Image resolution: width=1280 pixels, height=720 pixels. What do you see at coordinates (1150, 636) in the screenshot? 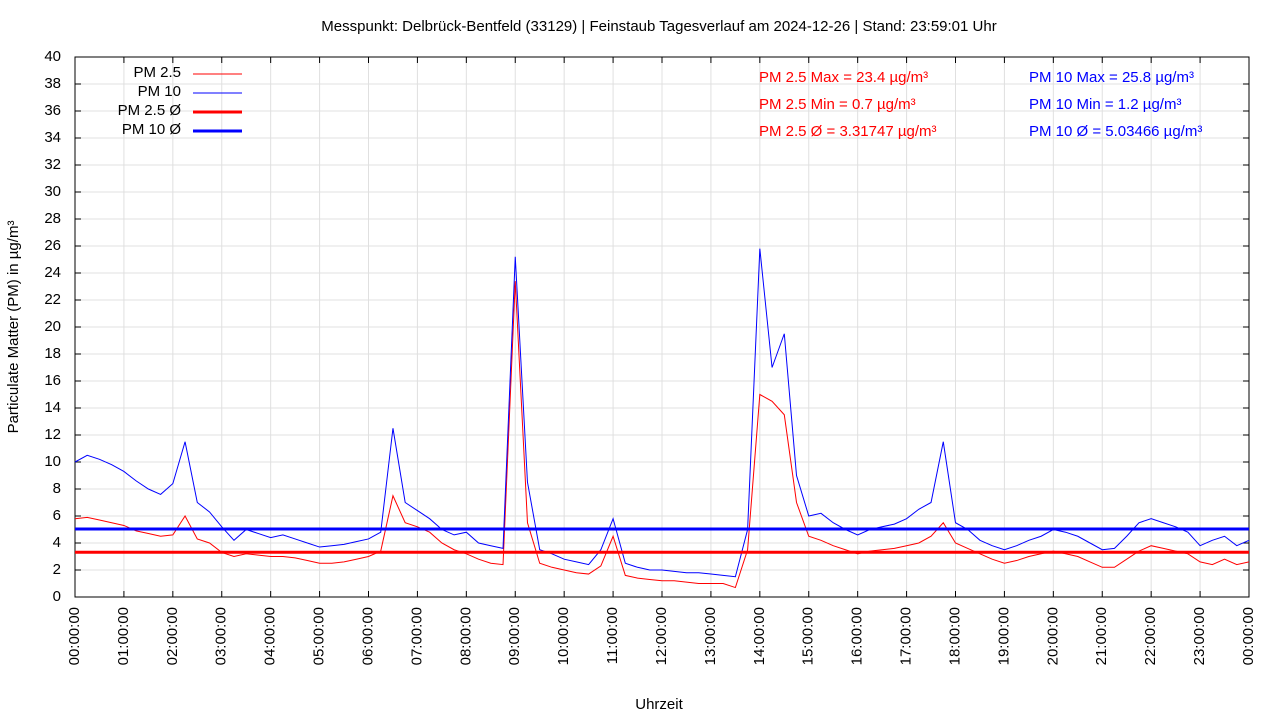
I see `x-tick-label: 22:00:00` at bounding box center [1150, 636].